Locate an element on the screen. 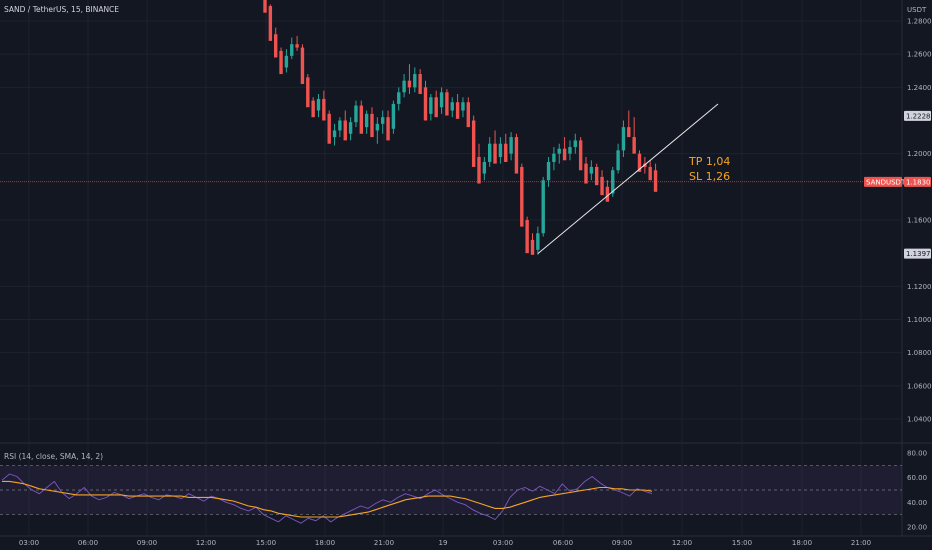 Image resolution: width=932 pixels, height=550 pixels. time-tick-label: 06:00 is located at coordinates (88, 543).